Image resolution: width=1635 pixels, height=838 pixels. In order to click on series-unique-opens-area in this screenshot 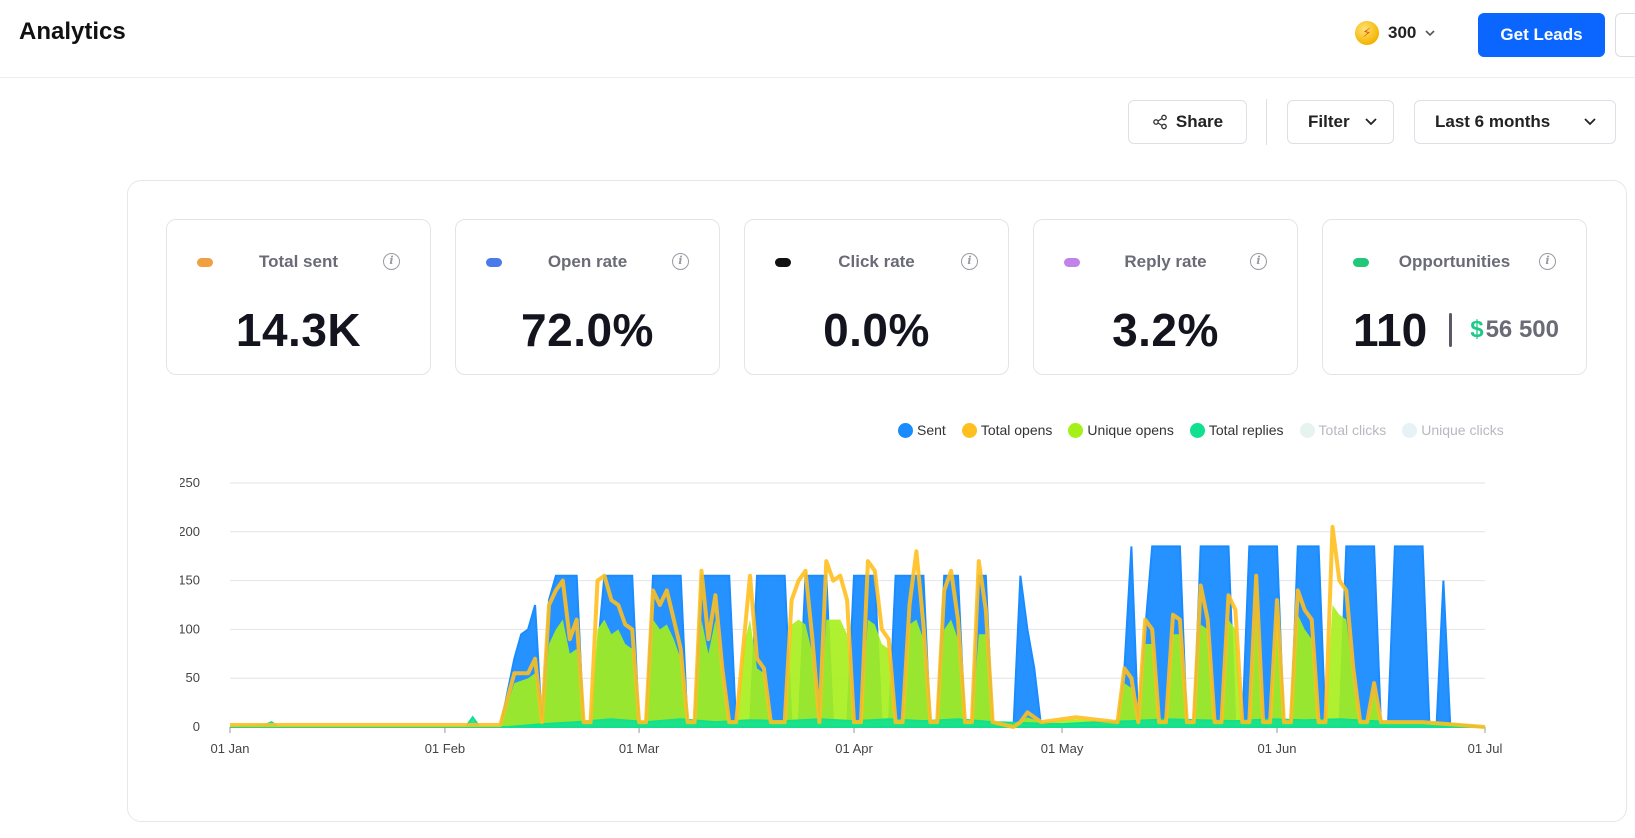, I will do `click(857, 666)`.